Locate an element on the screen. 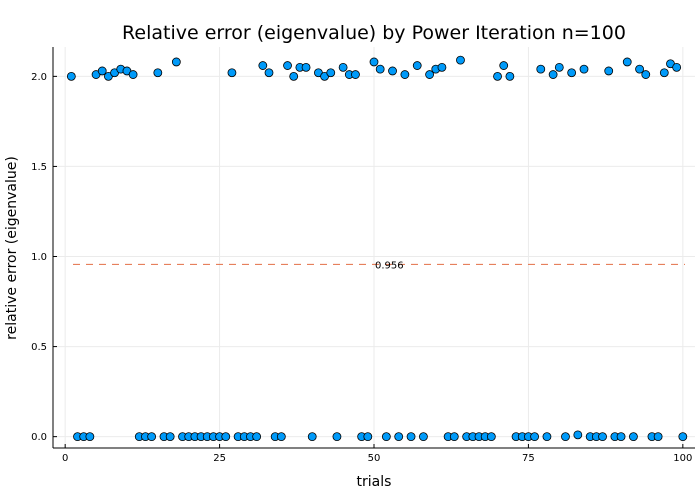 The width and height of the screenshot is (700, 500). x-tick-label: 50 is located at coordinates (374, 458).